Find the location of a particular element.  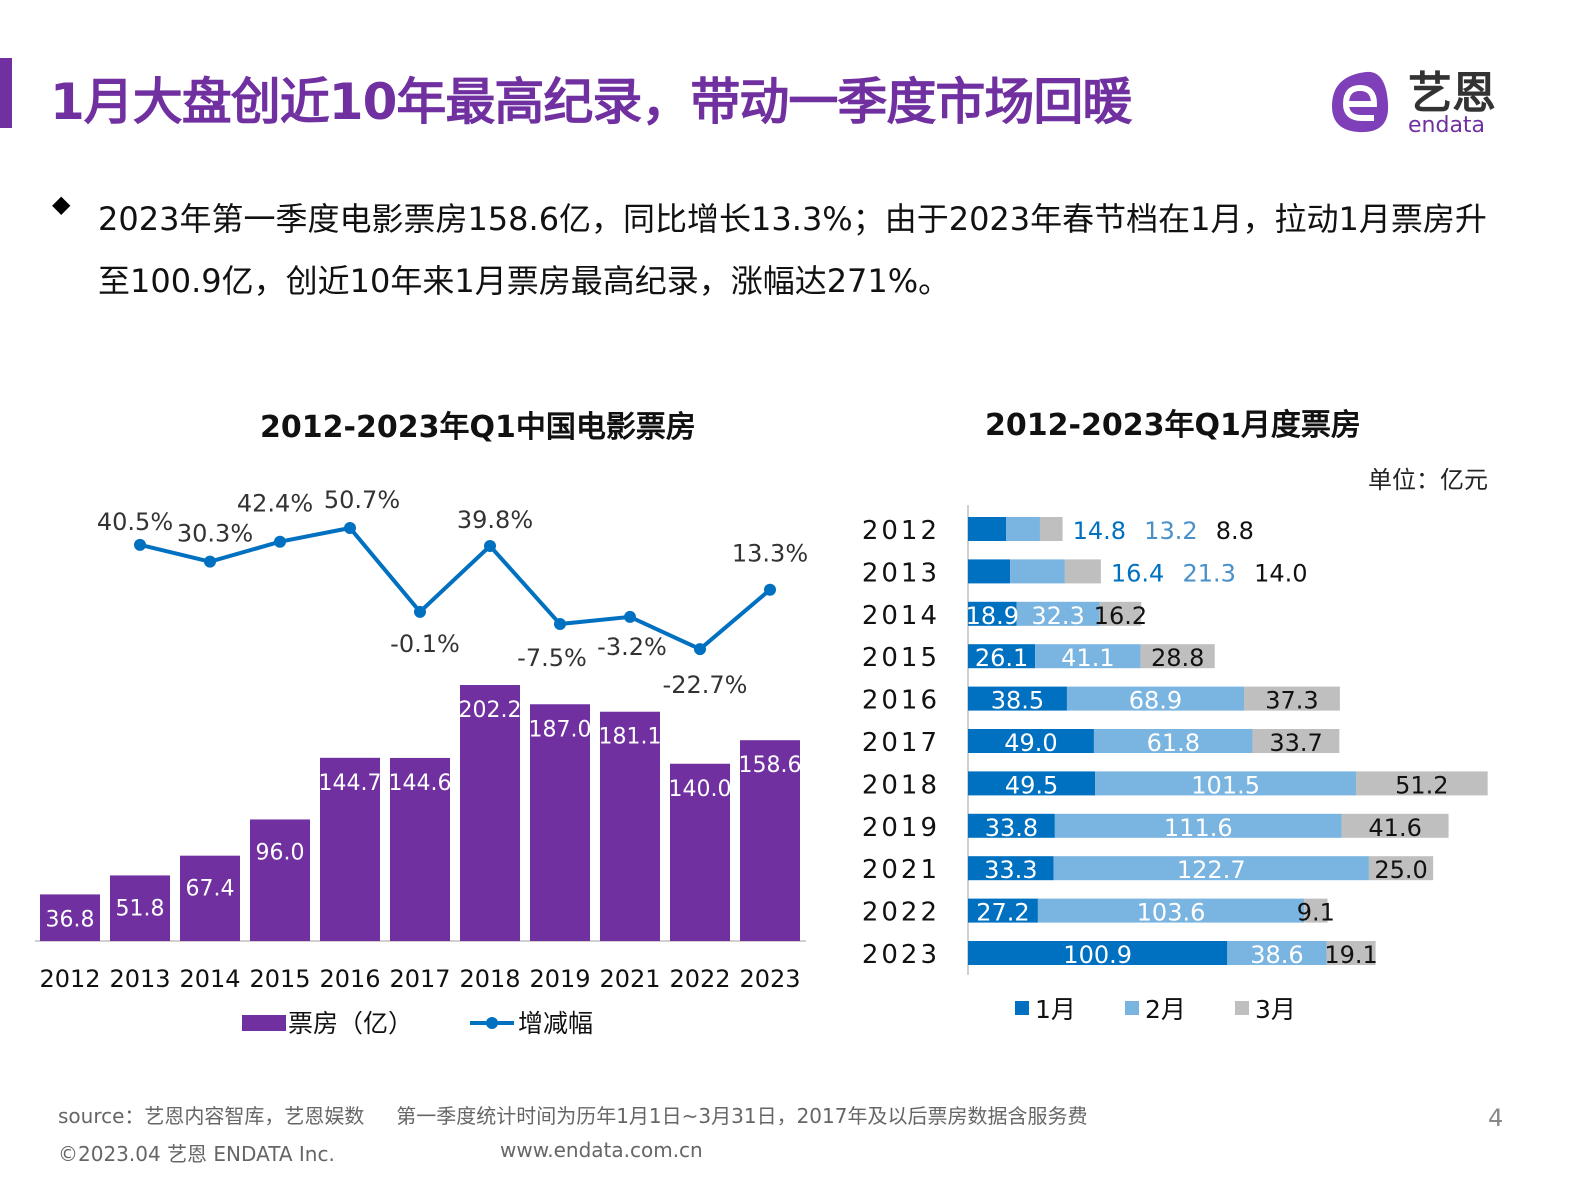

segment-label: 9.1 is located at coordinates (1316, 913).